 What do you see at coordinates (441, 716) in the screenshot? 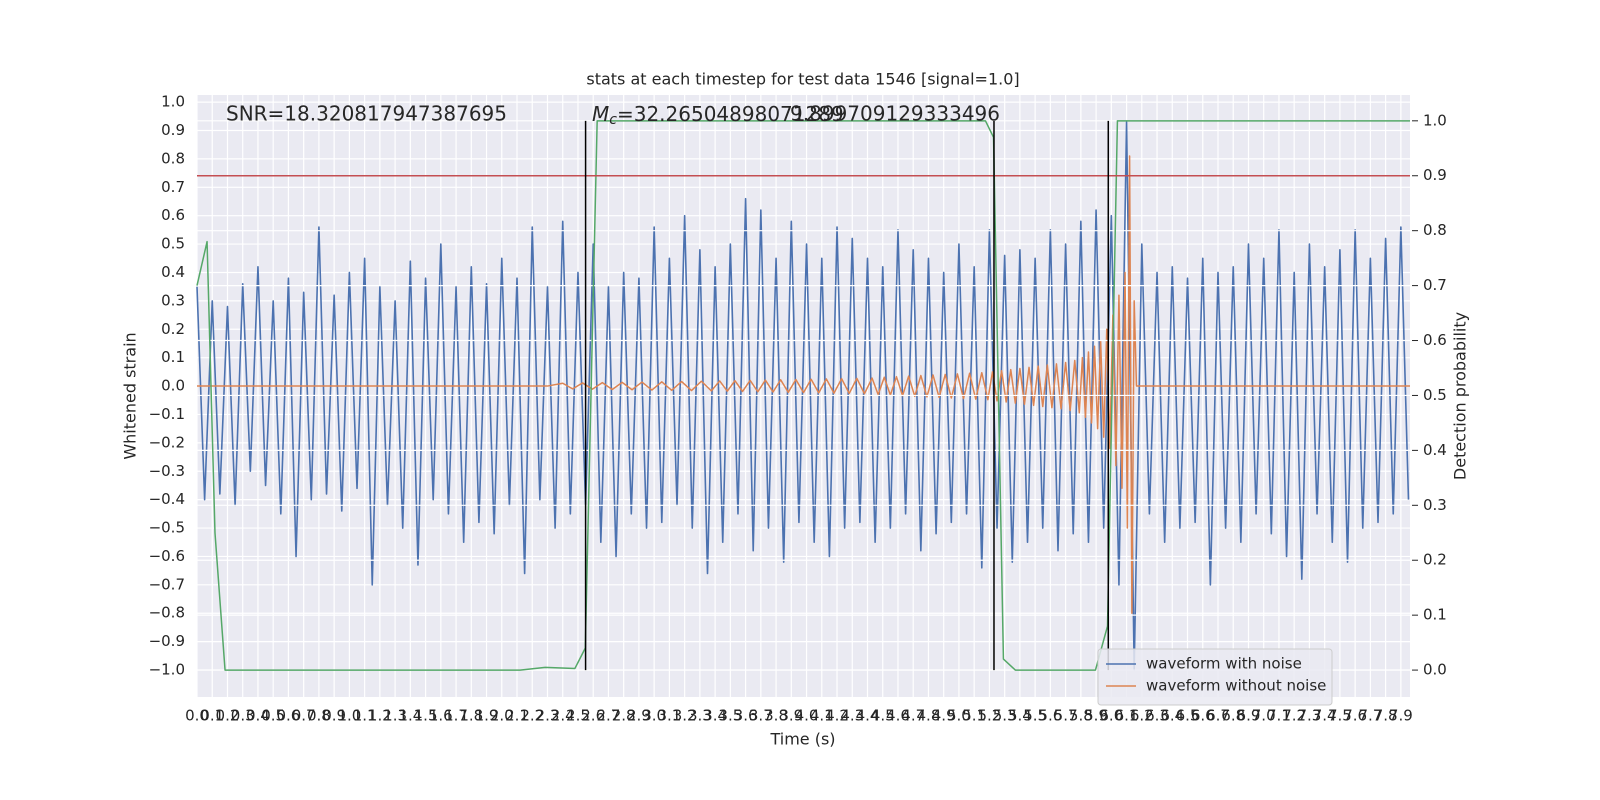
I see `x-tick-label: 1.6` at bounding box center [441, 716].